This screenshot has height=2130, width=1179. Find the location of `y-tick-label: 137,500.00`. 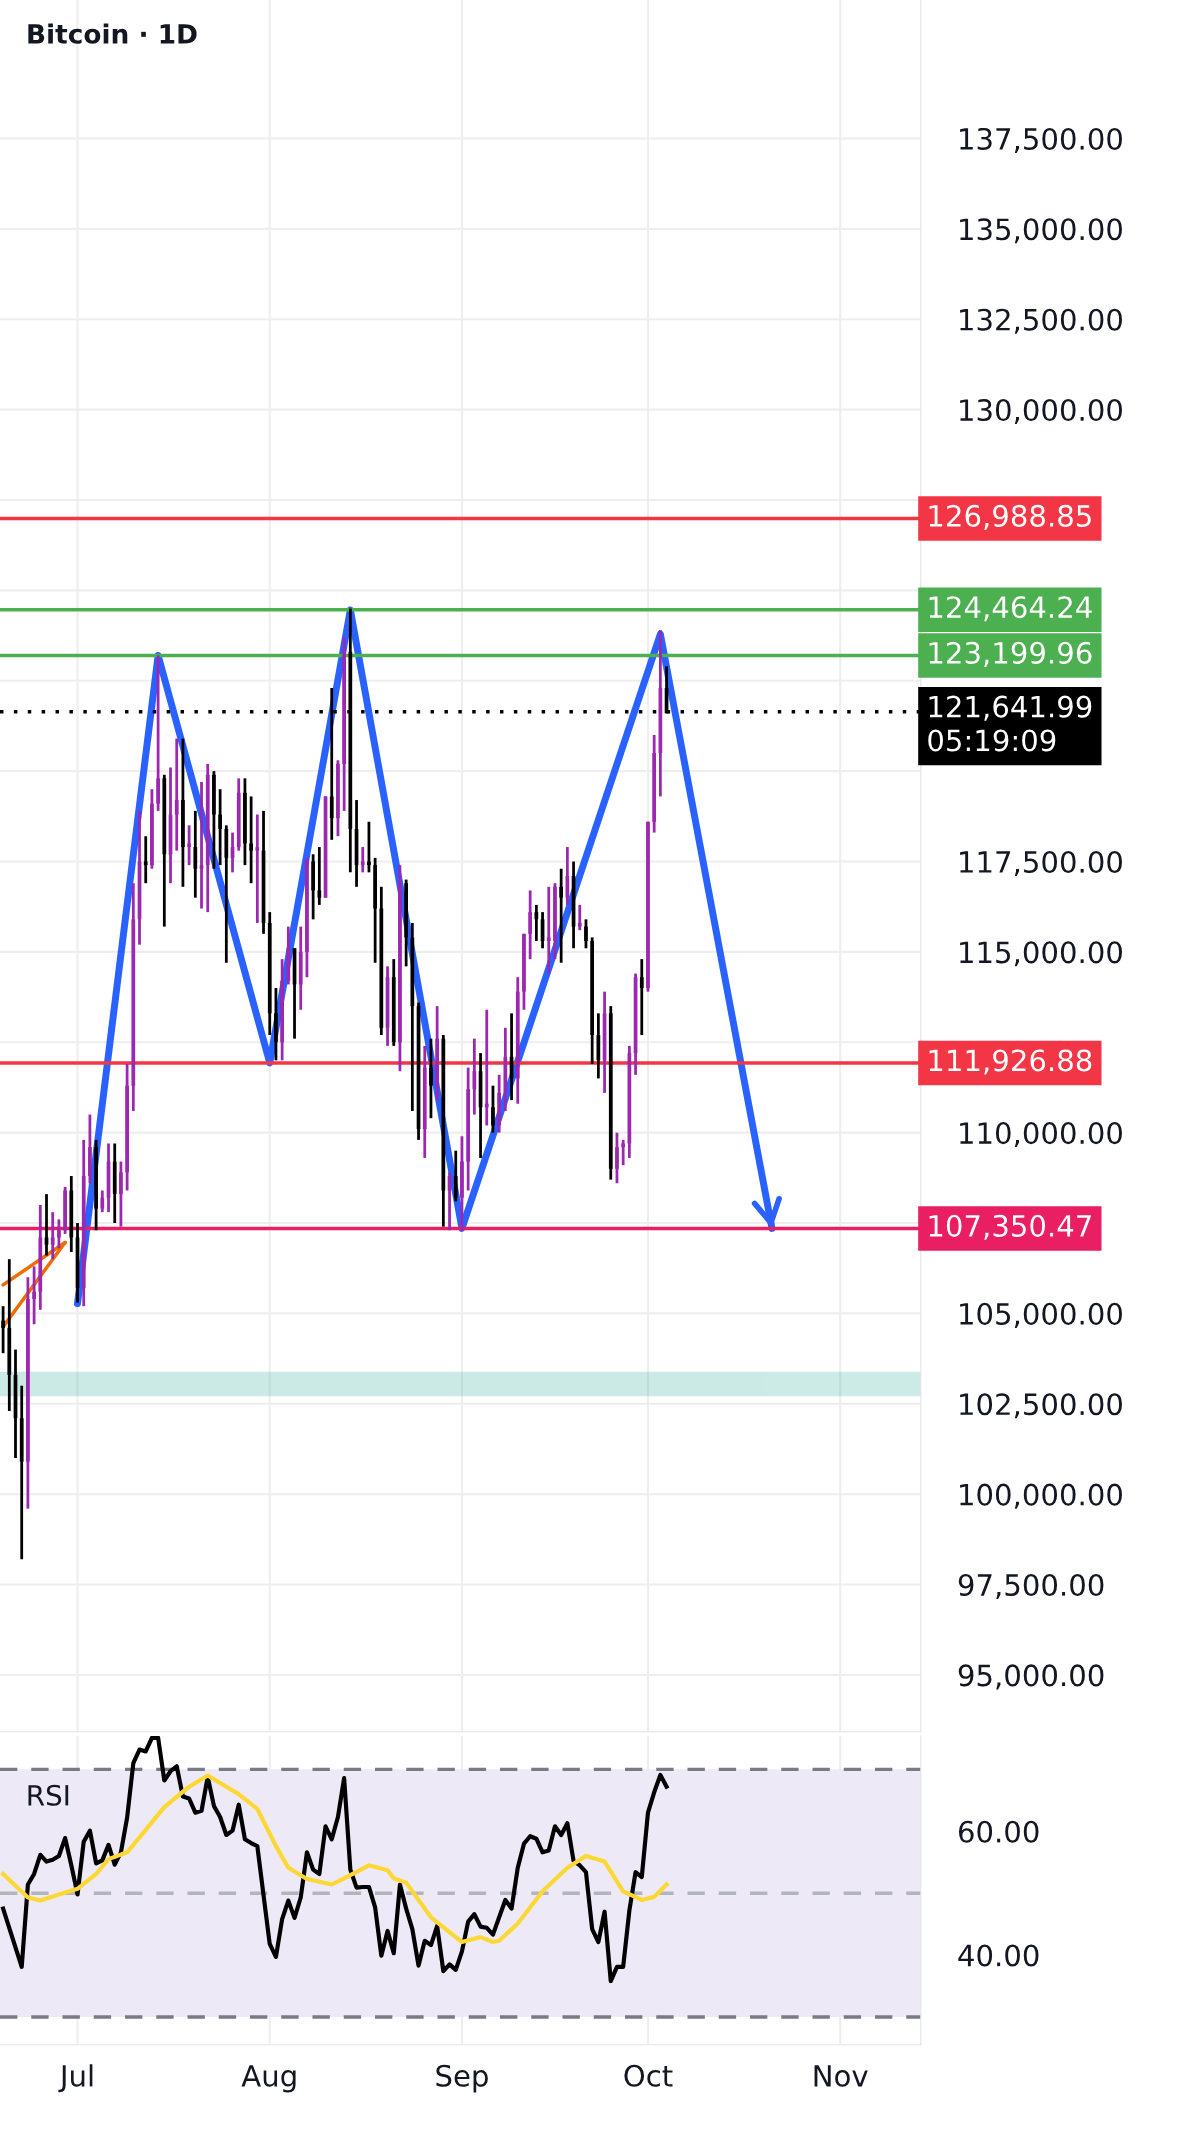

y-tick-label: 137,500.00 is located at coordinates (1041, 140).